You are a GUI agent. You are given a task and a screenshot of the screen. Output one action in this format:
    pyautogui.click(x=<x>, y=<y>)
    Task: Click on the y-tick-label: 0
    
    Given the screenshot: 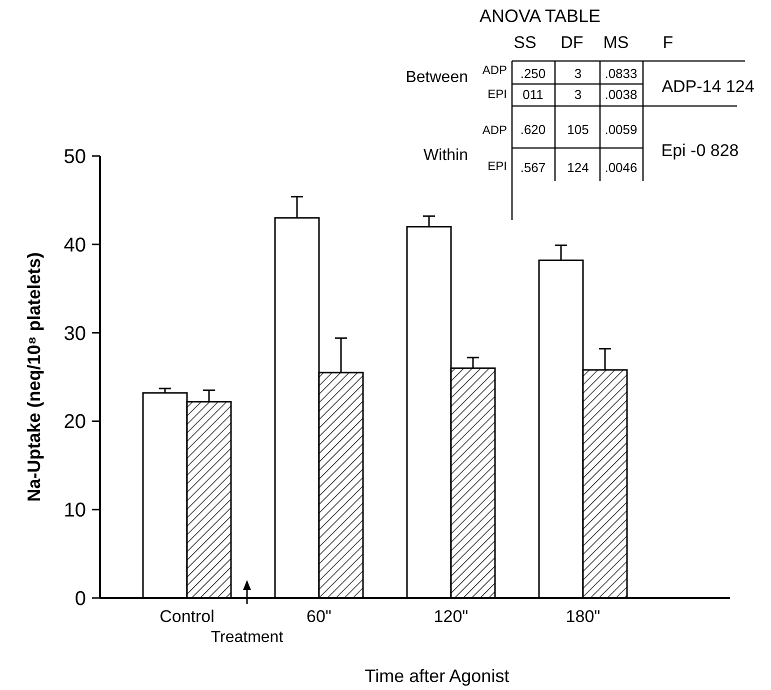 What is the action you would take?
    pyautogui.click(x=80, y=599)
    